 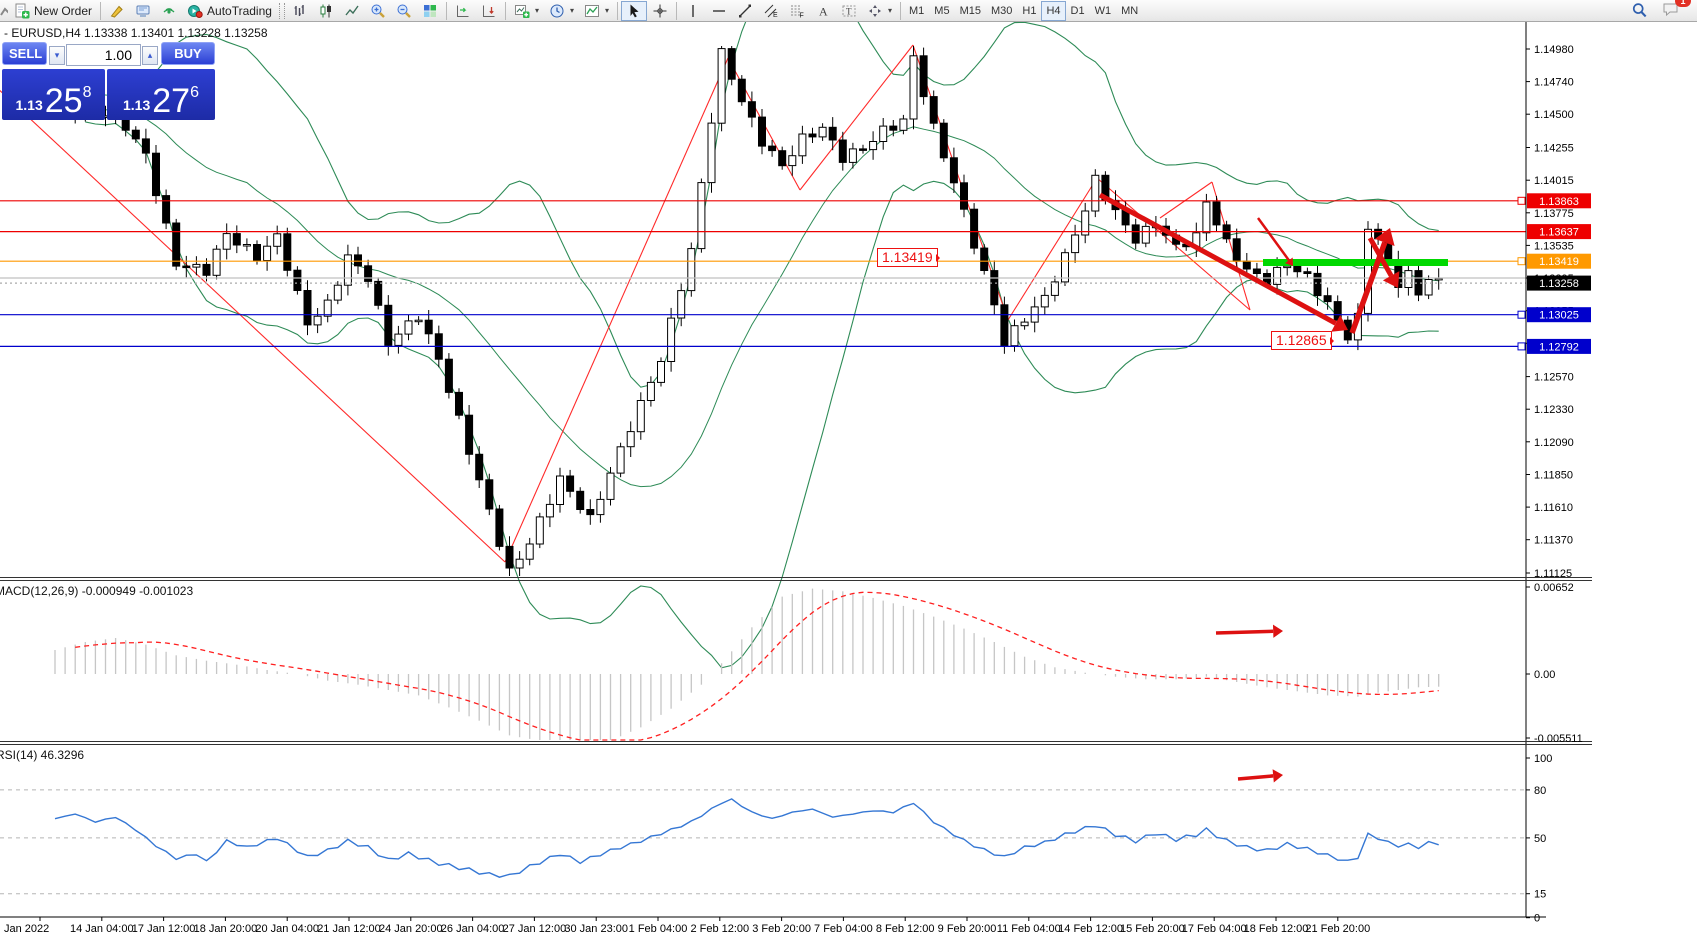 What do you see at coordinates (103, 55) in the screenshot?
I see `lot-size-input` at bounding box center [103, 55].